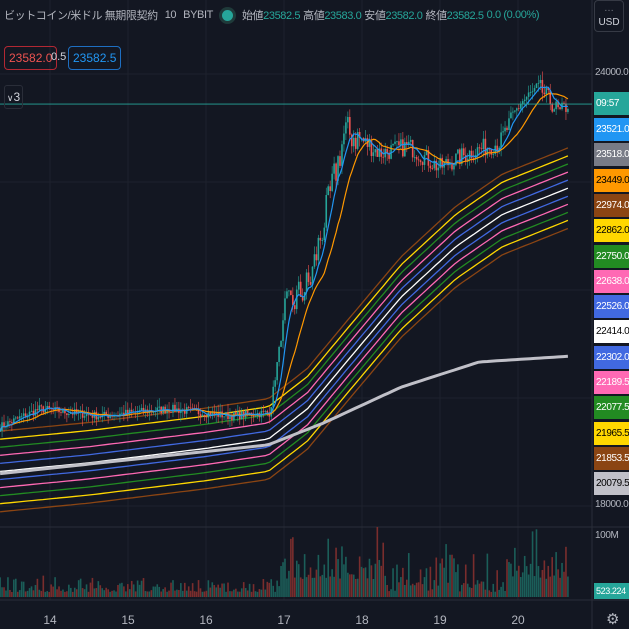  Describe the element at coordinates (31, 58) in the screenshot. I see `sell-button: 23582.0` at that location.